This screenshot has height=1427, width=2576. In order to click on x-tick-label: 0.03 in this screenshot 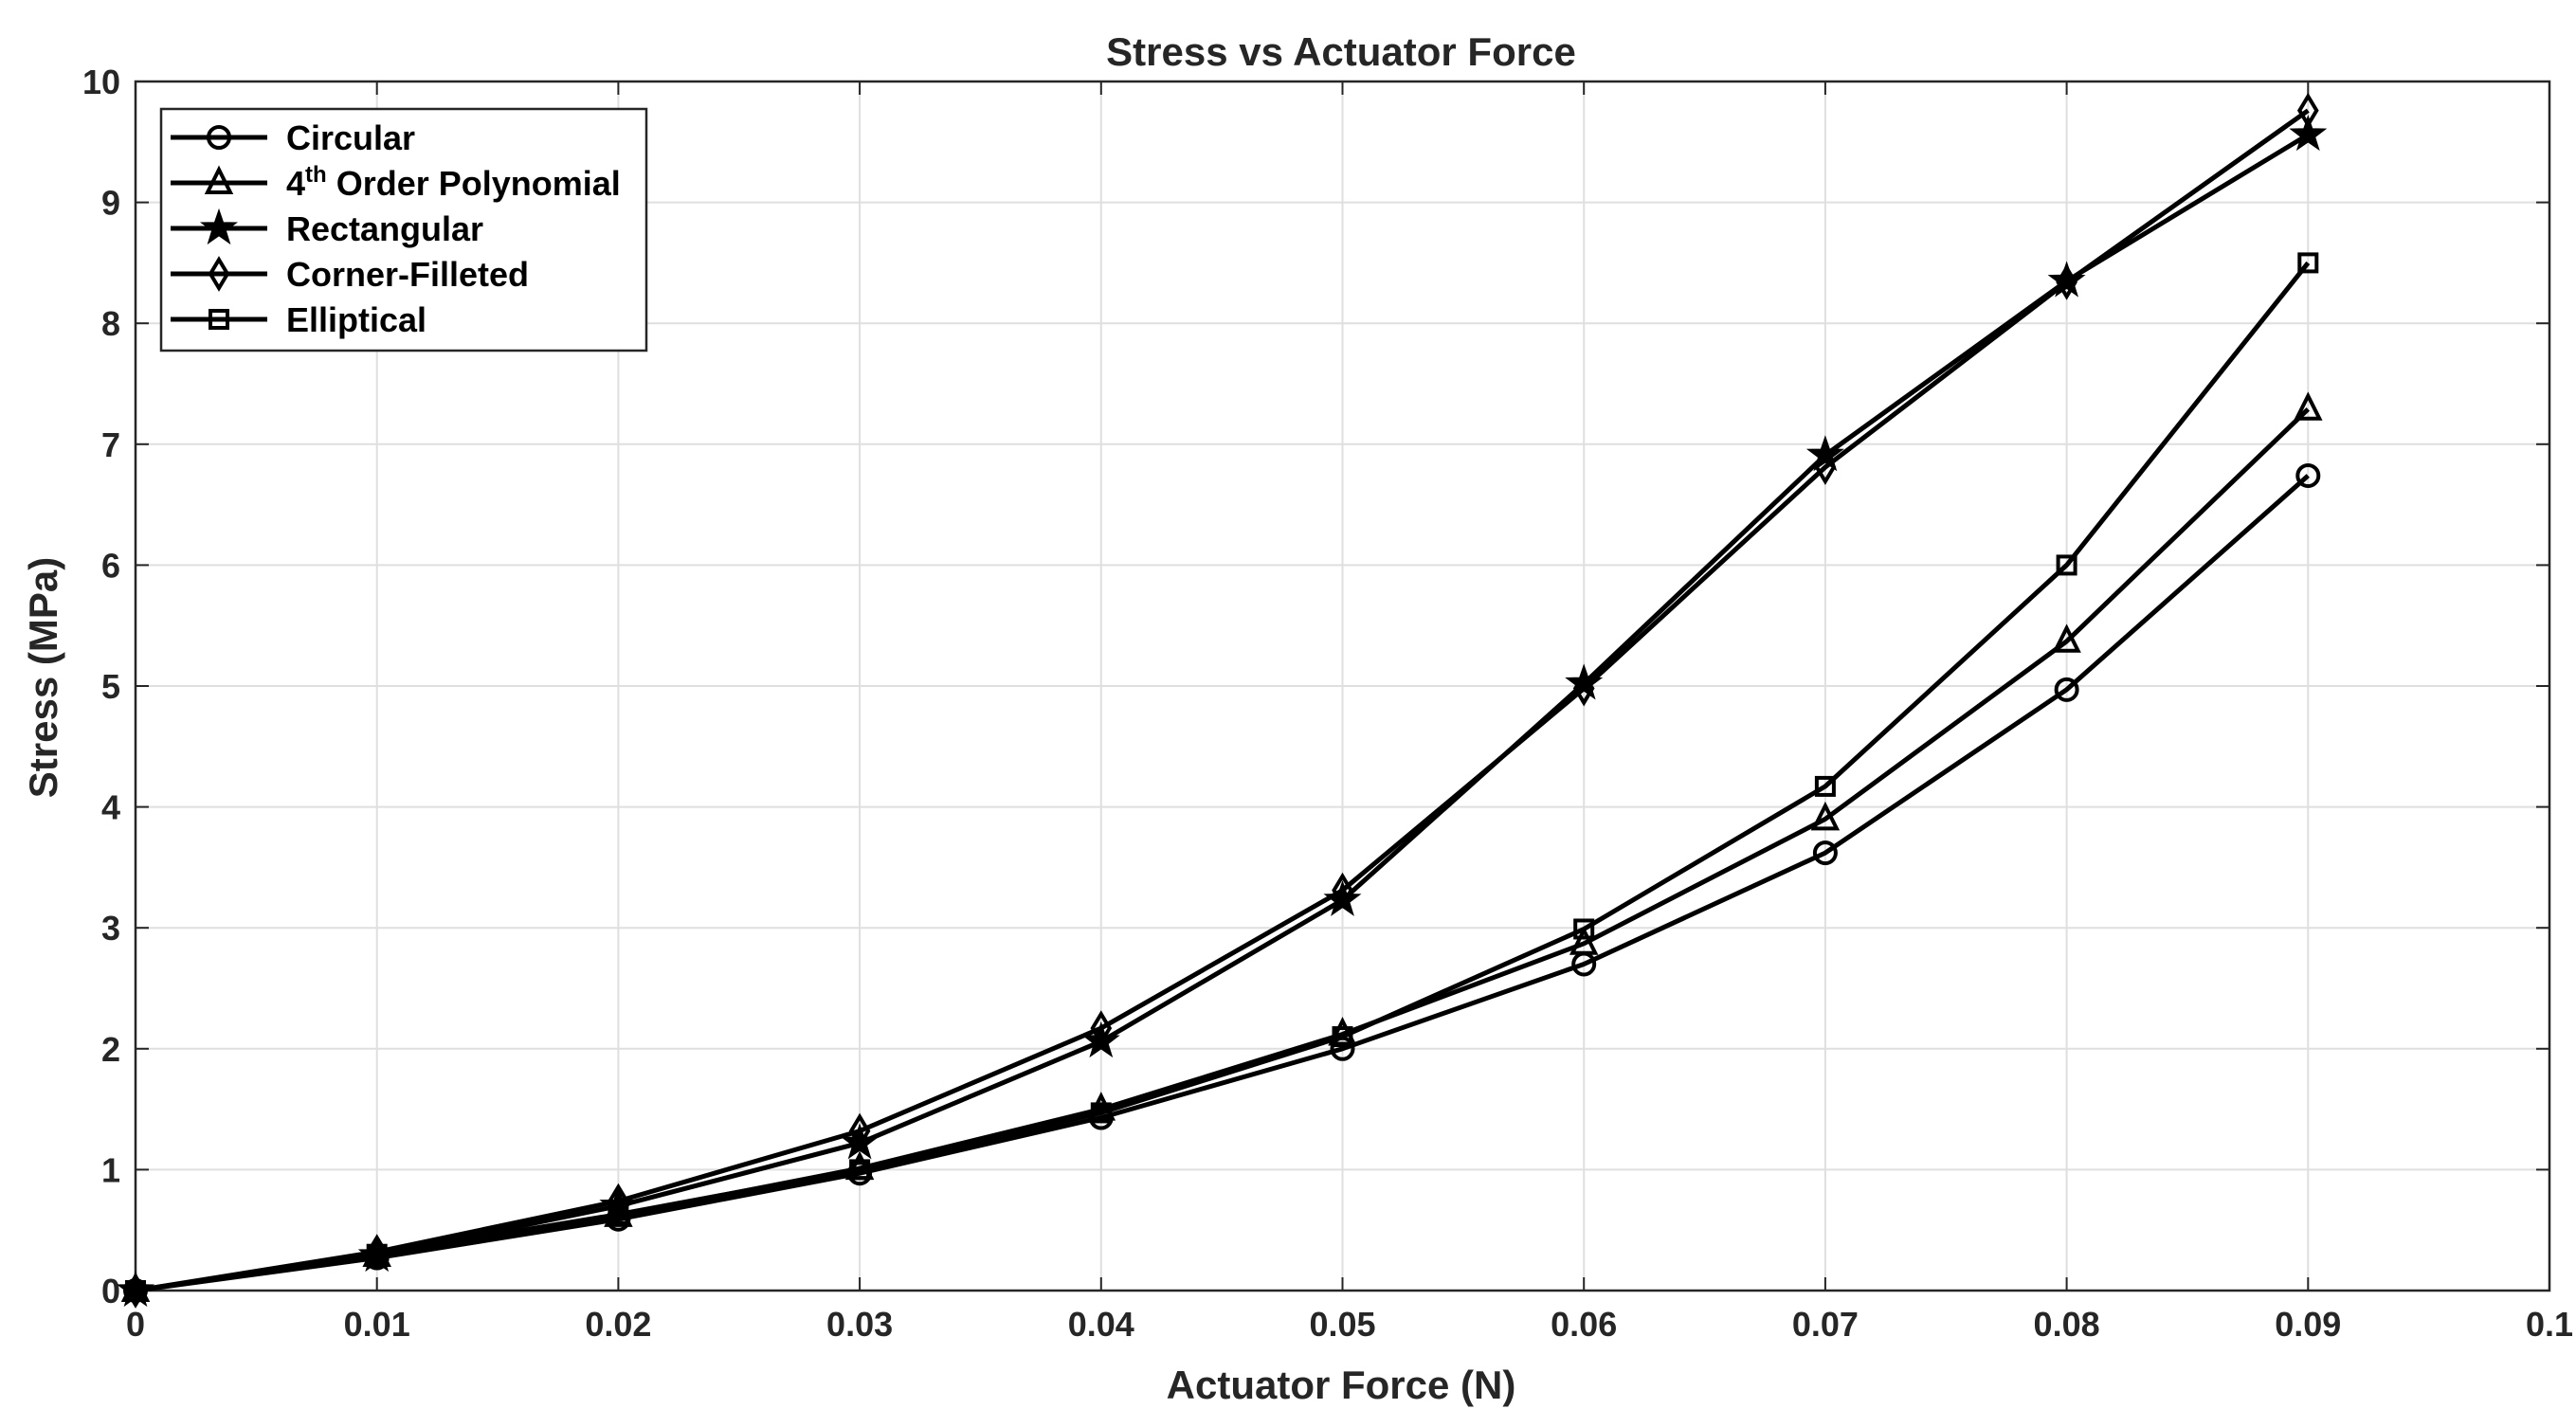, I will do `click(859, 1325)`.